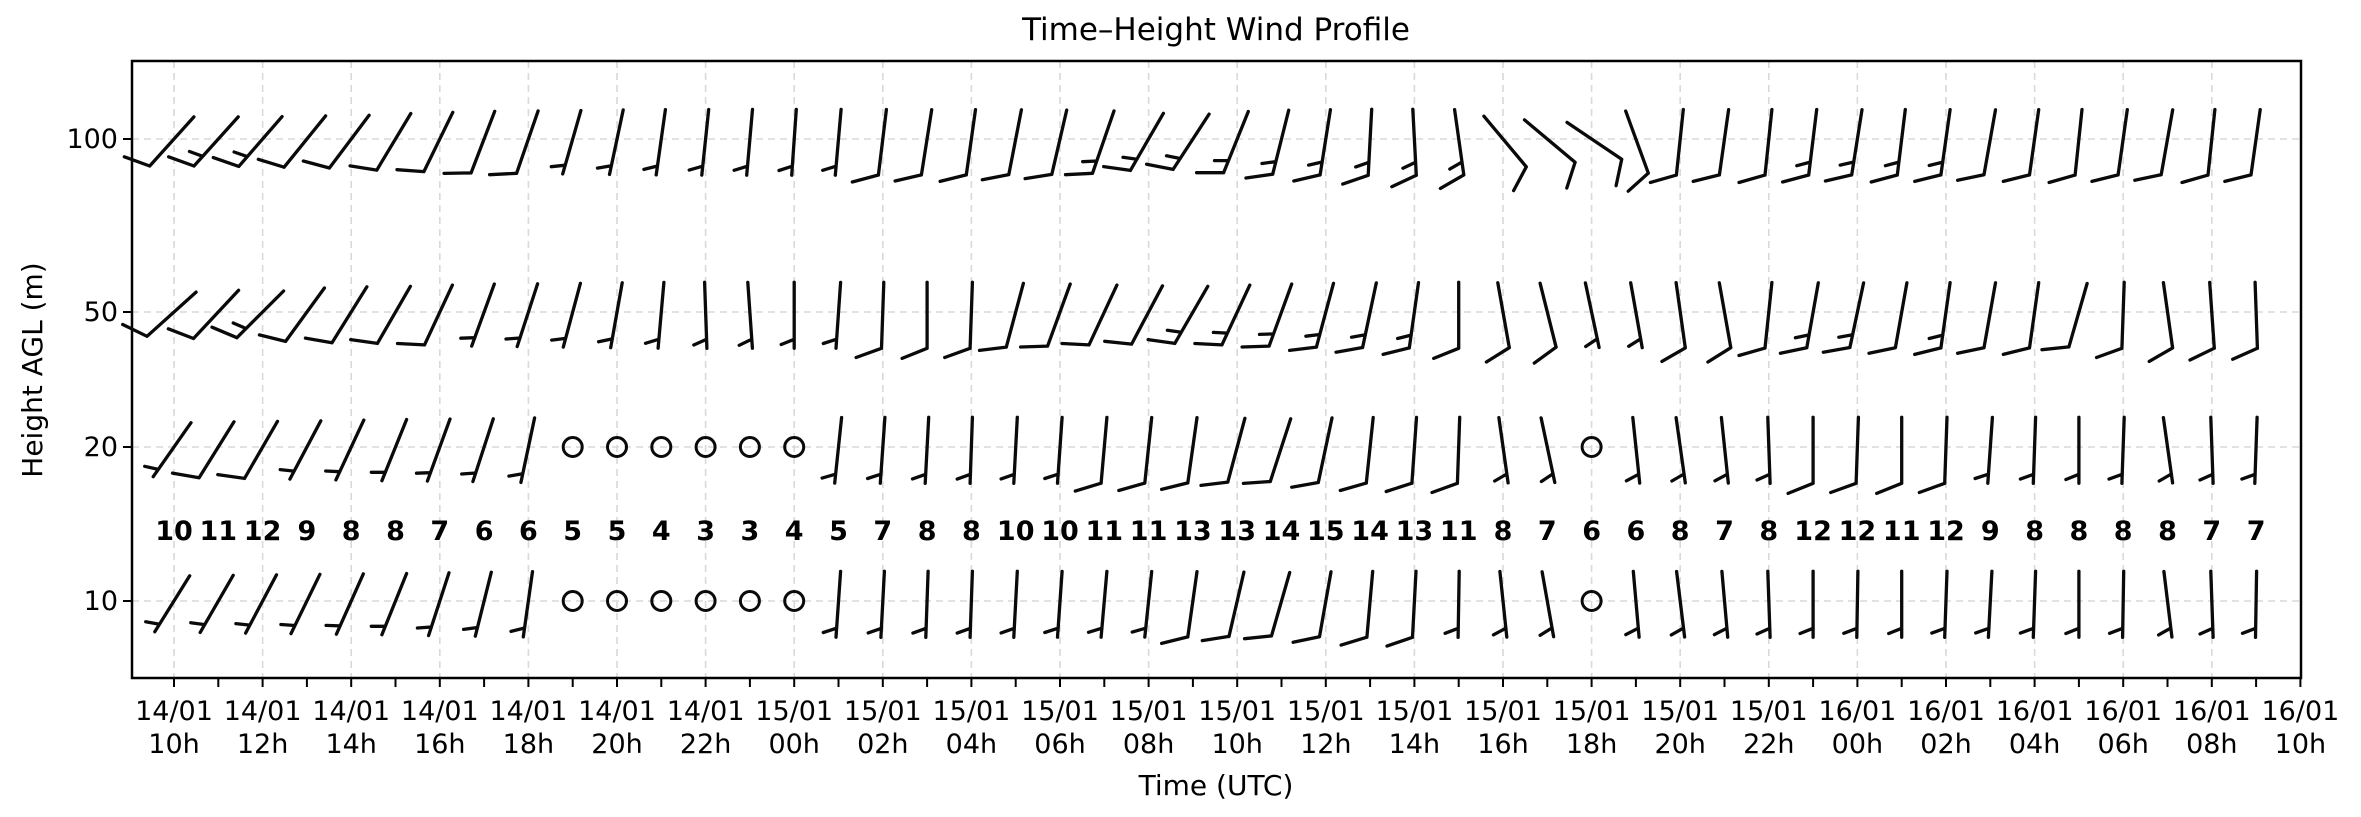  What do you see at coordinates (32, 369) in the screenshot?
I see `y-axis-title: Height AGL (m)` at bounding box center [32, 369].